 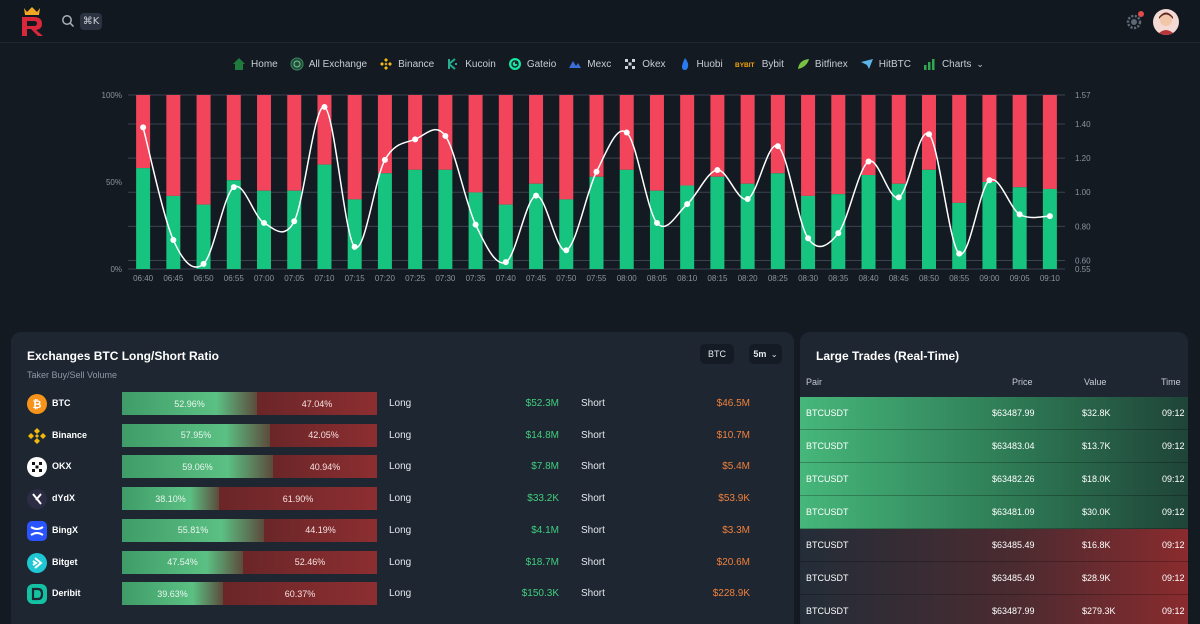 I want to click on nav-item-huobi: Huobi, so click(x=700, y=64).